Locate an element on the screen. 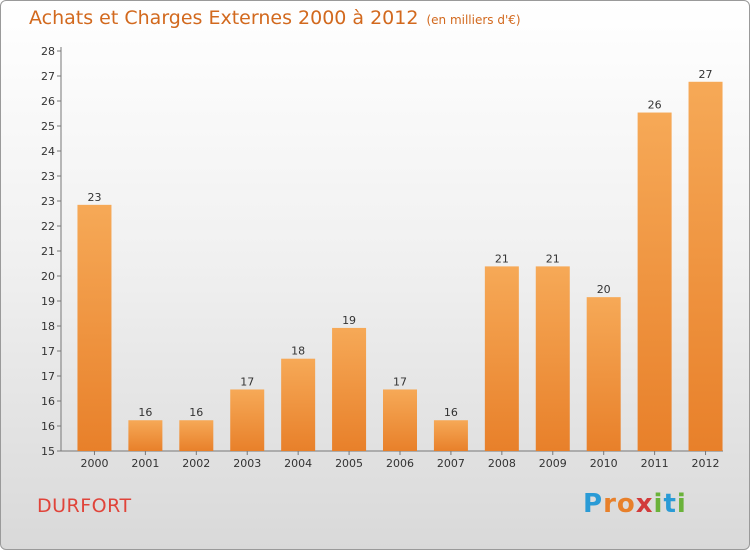  x-tick-label: 2004 is located at coordinates (298, 463).